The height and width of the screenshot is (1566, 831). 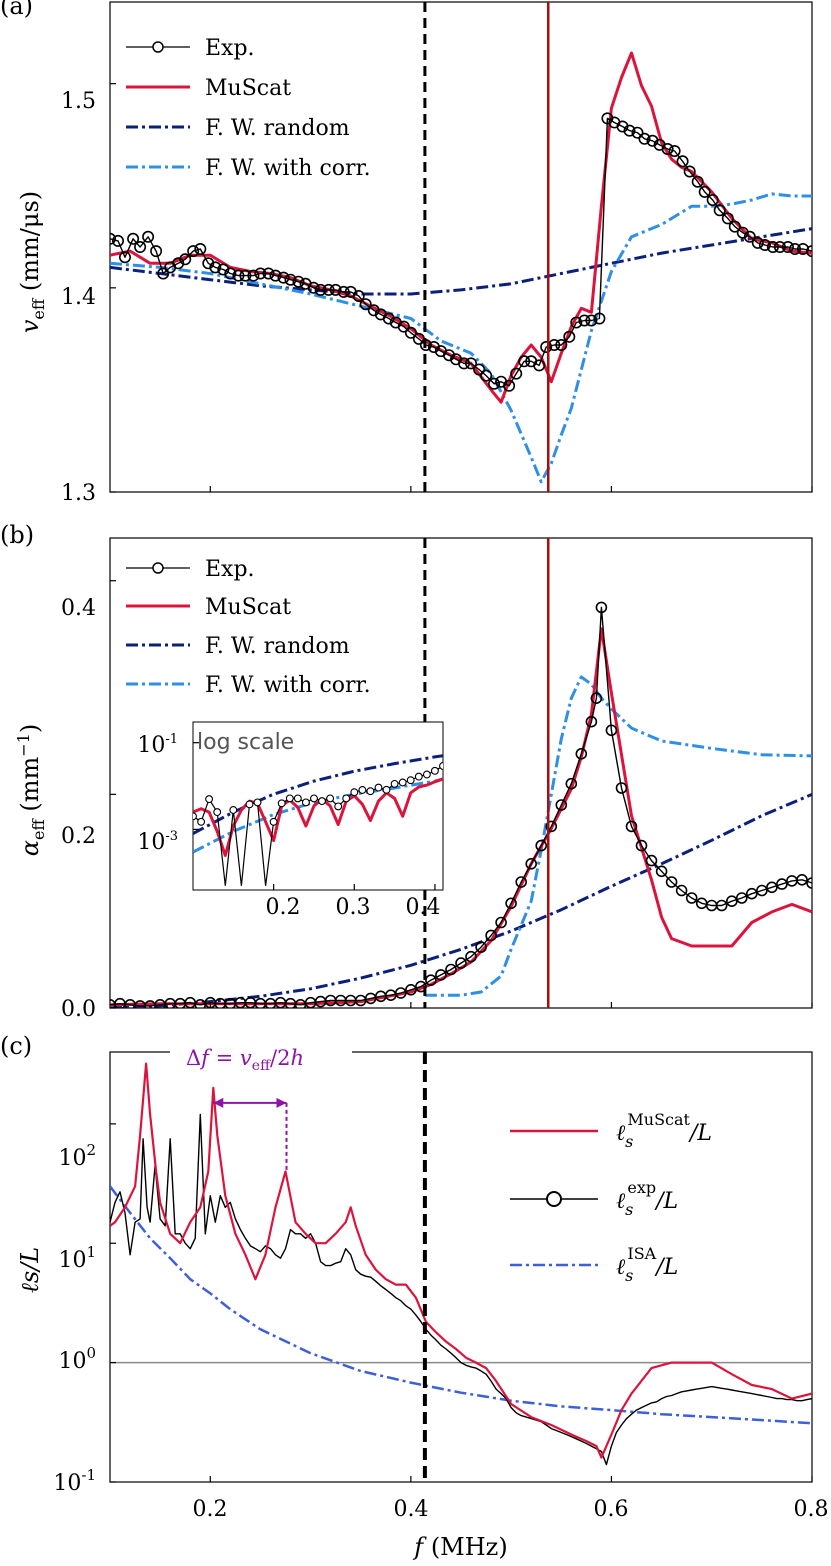 What do you see at coordinates (151, 842) in the screenshot?
I see `inset-ytick-2-base: 10` at bounding box center [151, 842].